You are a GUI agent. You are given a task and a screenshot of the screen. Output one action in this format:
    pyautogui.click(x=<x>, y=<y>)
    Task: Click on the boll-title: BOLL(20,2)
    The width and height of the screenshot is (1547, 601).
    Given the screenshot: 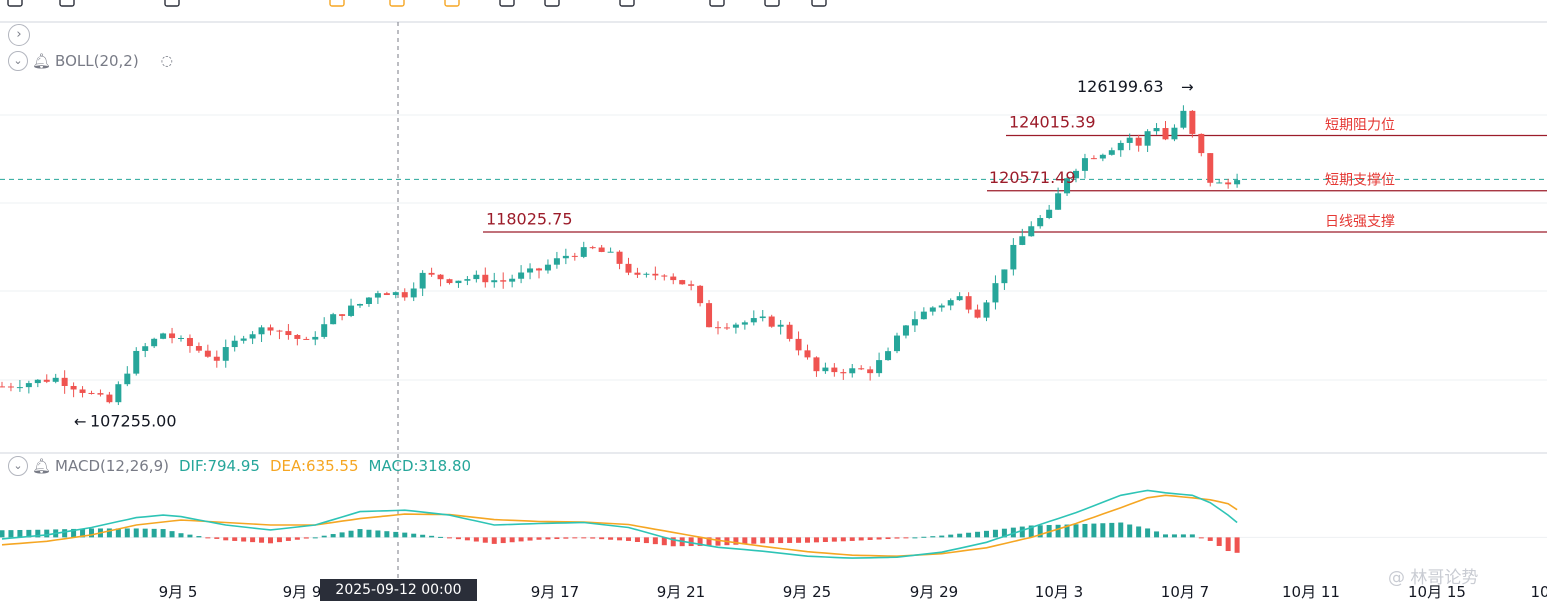 What is the action you would take?
    pyautogui.click(x=97, y=61)
    